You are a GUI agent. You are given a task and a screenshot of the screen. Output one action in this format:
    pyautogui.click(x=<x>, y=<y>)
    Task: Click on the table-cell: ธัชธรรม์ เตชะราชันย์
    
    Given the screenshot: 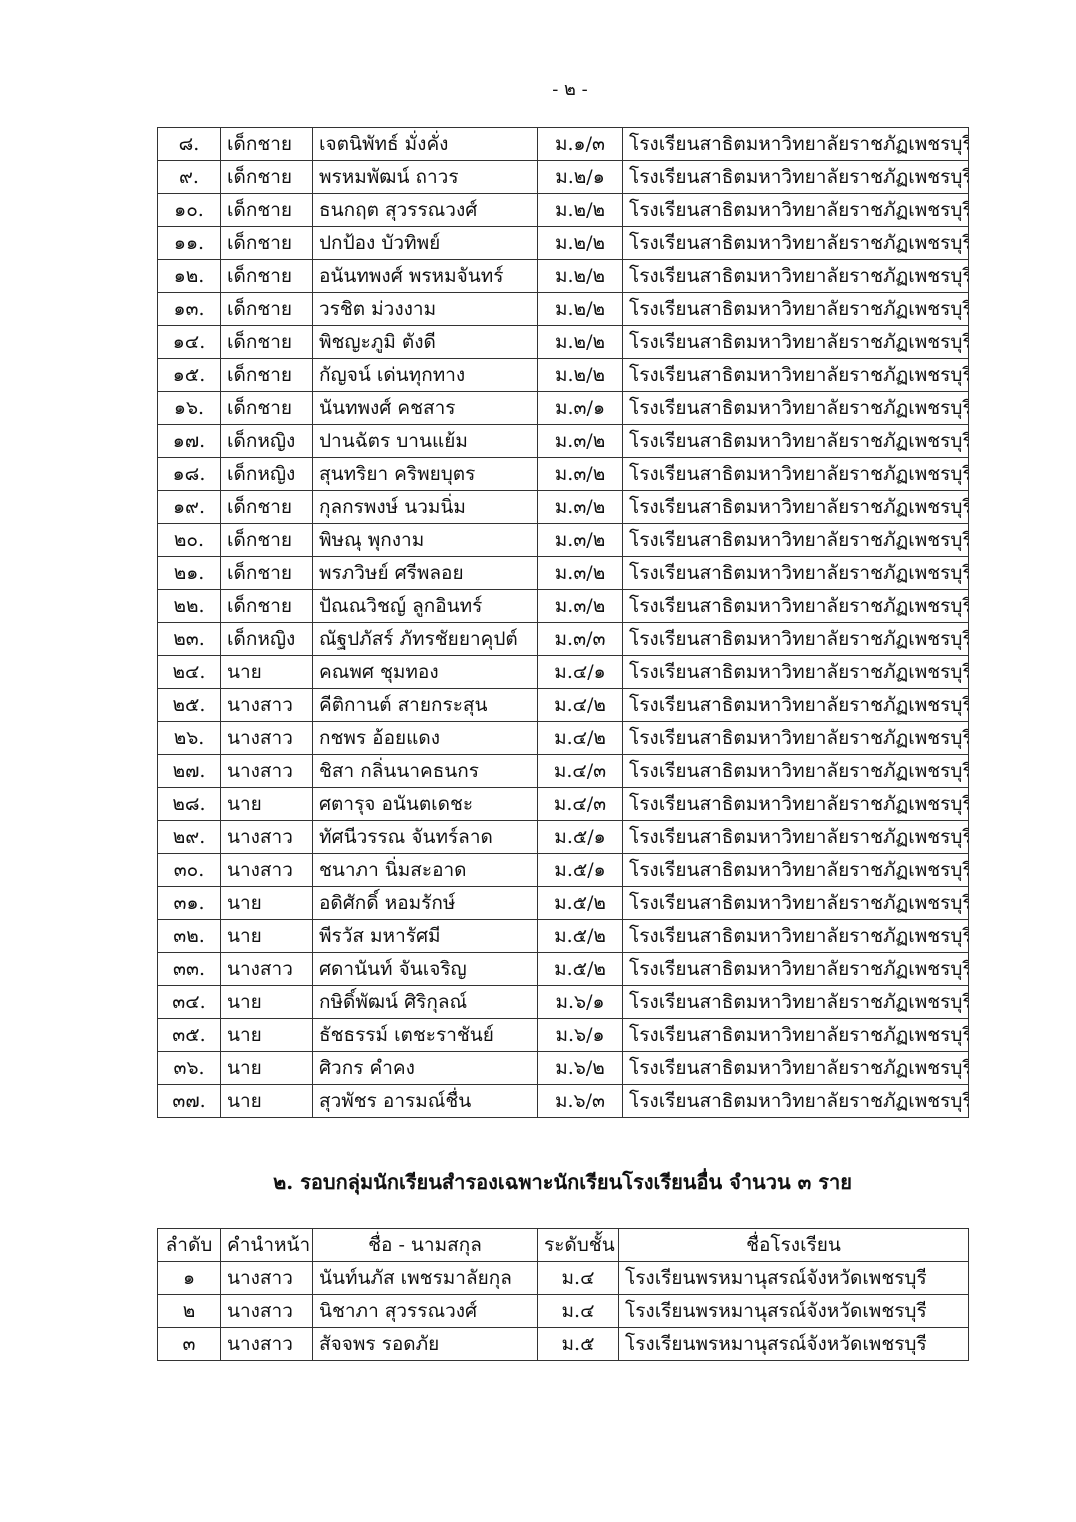 What is the action you would take?
    pyautogui.click(x=425, y=1035)
    